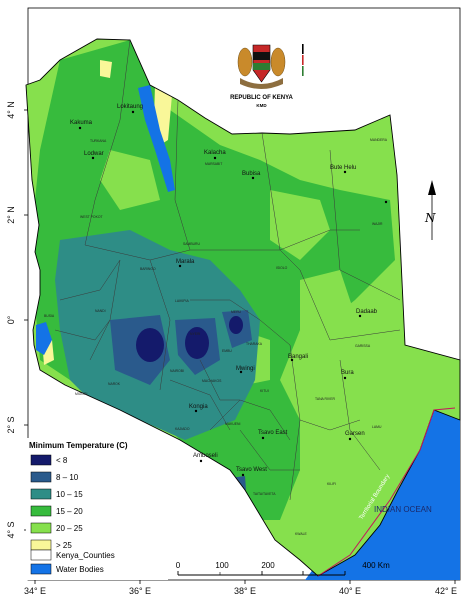 The height and width of the screenshot is (600, 463). I want to click on kenya-coat-of-arms-emblem: REPUBLIC OF KENYA KMD, so click(267, 76).